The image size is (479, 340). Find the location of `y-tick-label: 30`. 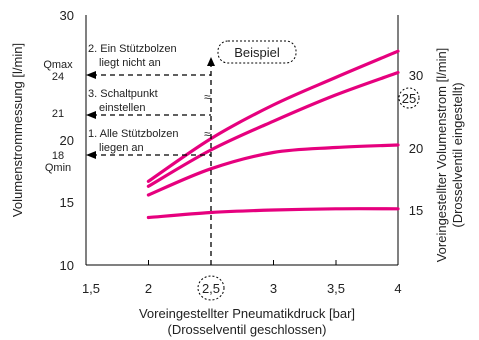

y-tick-label: 30 is located at coordinates (67, 15).